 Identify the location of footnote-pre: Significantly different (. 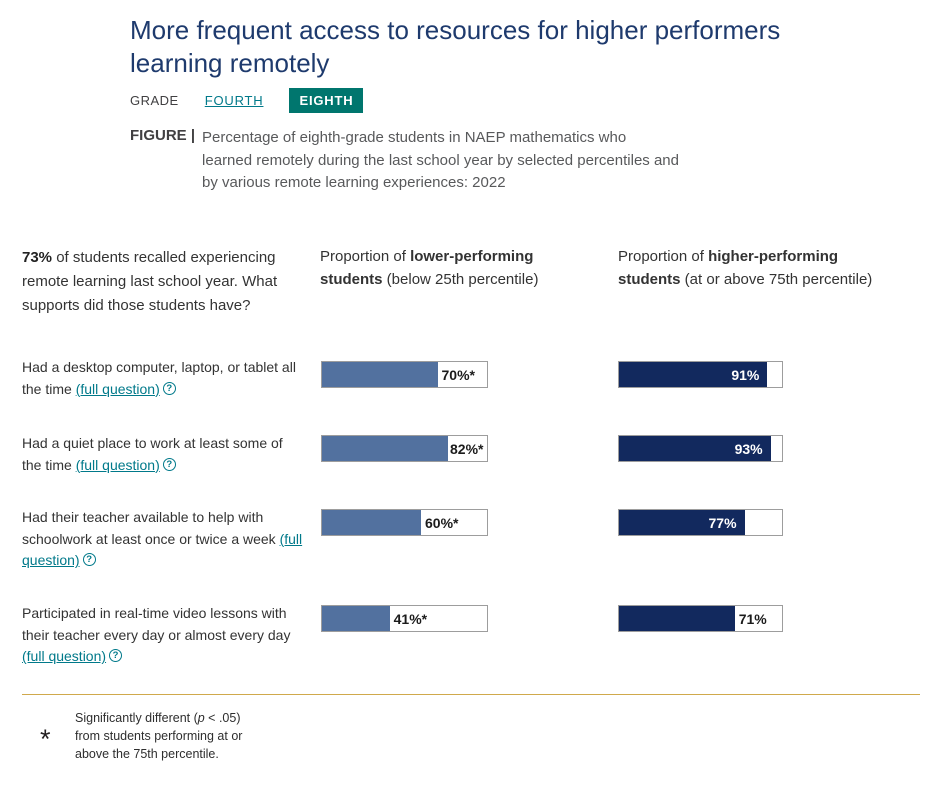
(136, 718).